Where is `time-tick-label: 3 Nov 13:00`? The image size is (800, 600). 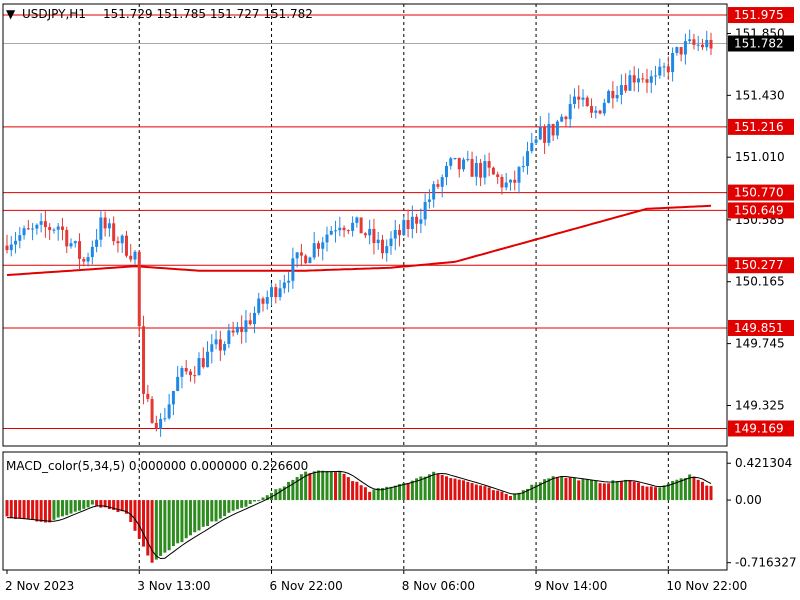 time-tick-label: 3 Nov 13:00 is located at coordinates (173, 586).